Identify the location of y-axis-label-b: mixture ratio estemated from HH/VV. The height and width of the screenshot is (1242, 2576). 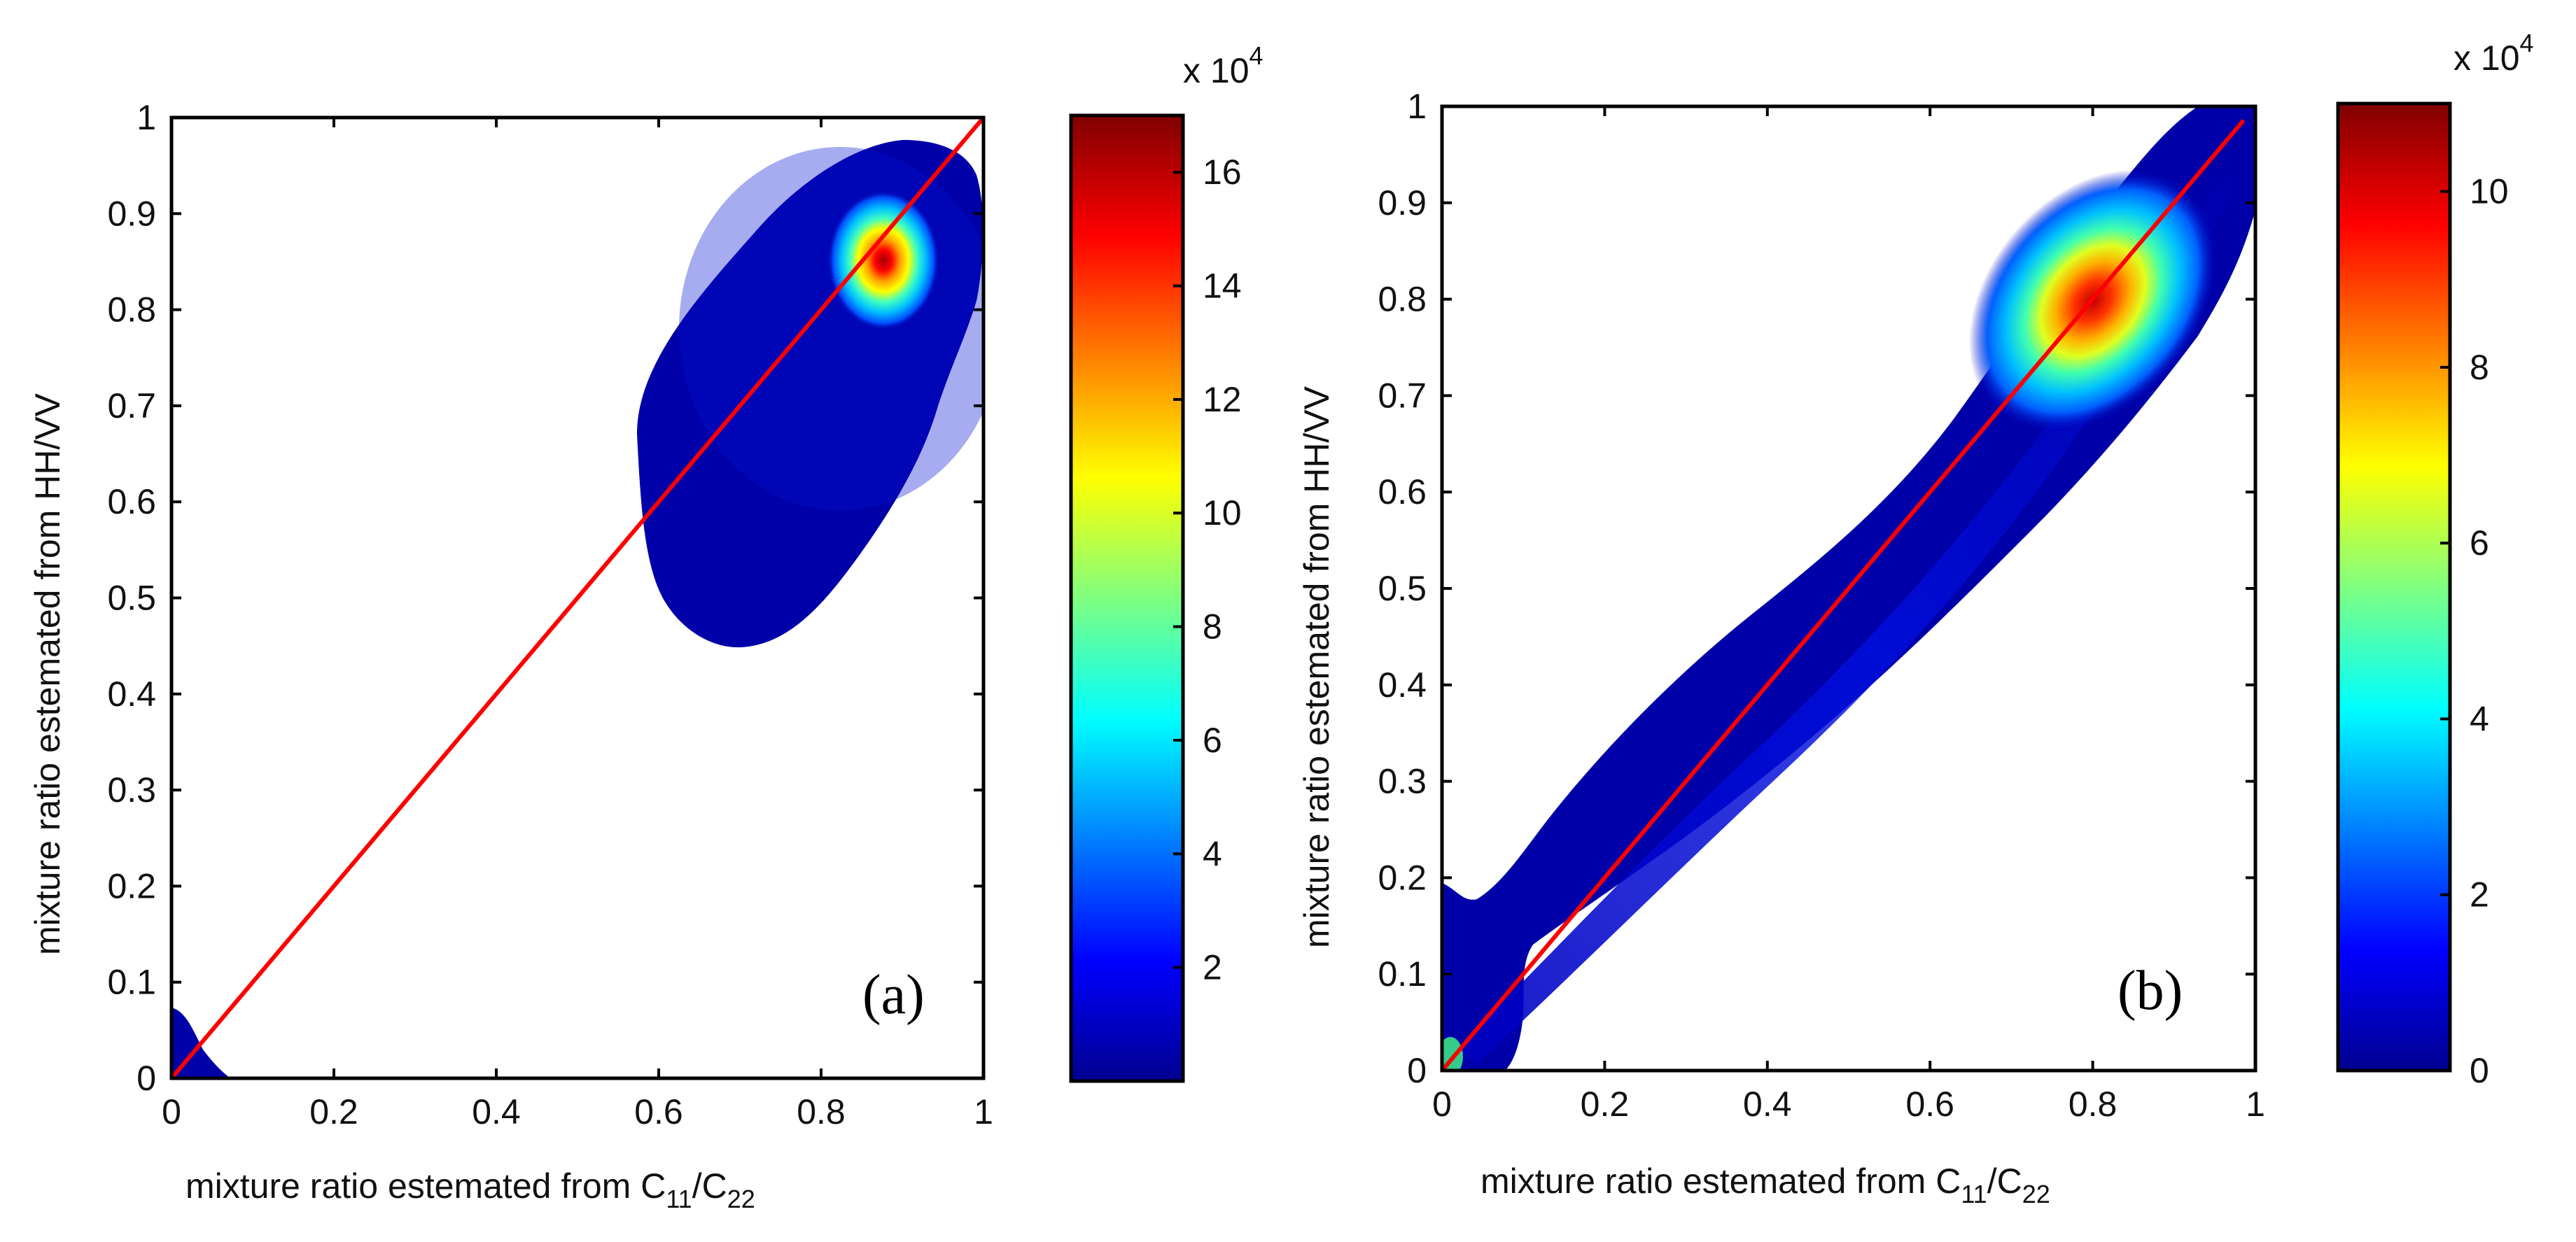
(1316, 667).